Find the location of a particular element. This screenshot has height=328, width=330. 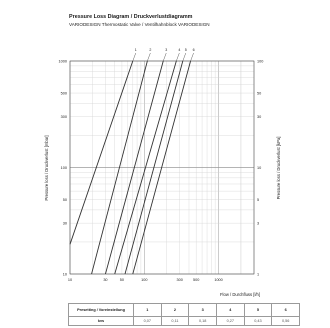

table-cell: 0,18 is located at coordinates (202, 321).